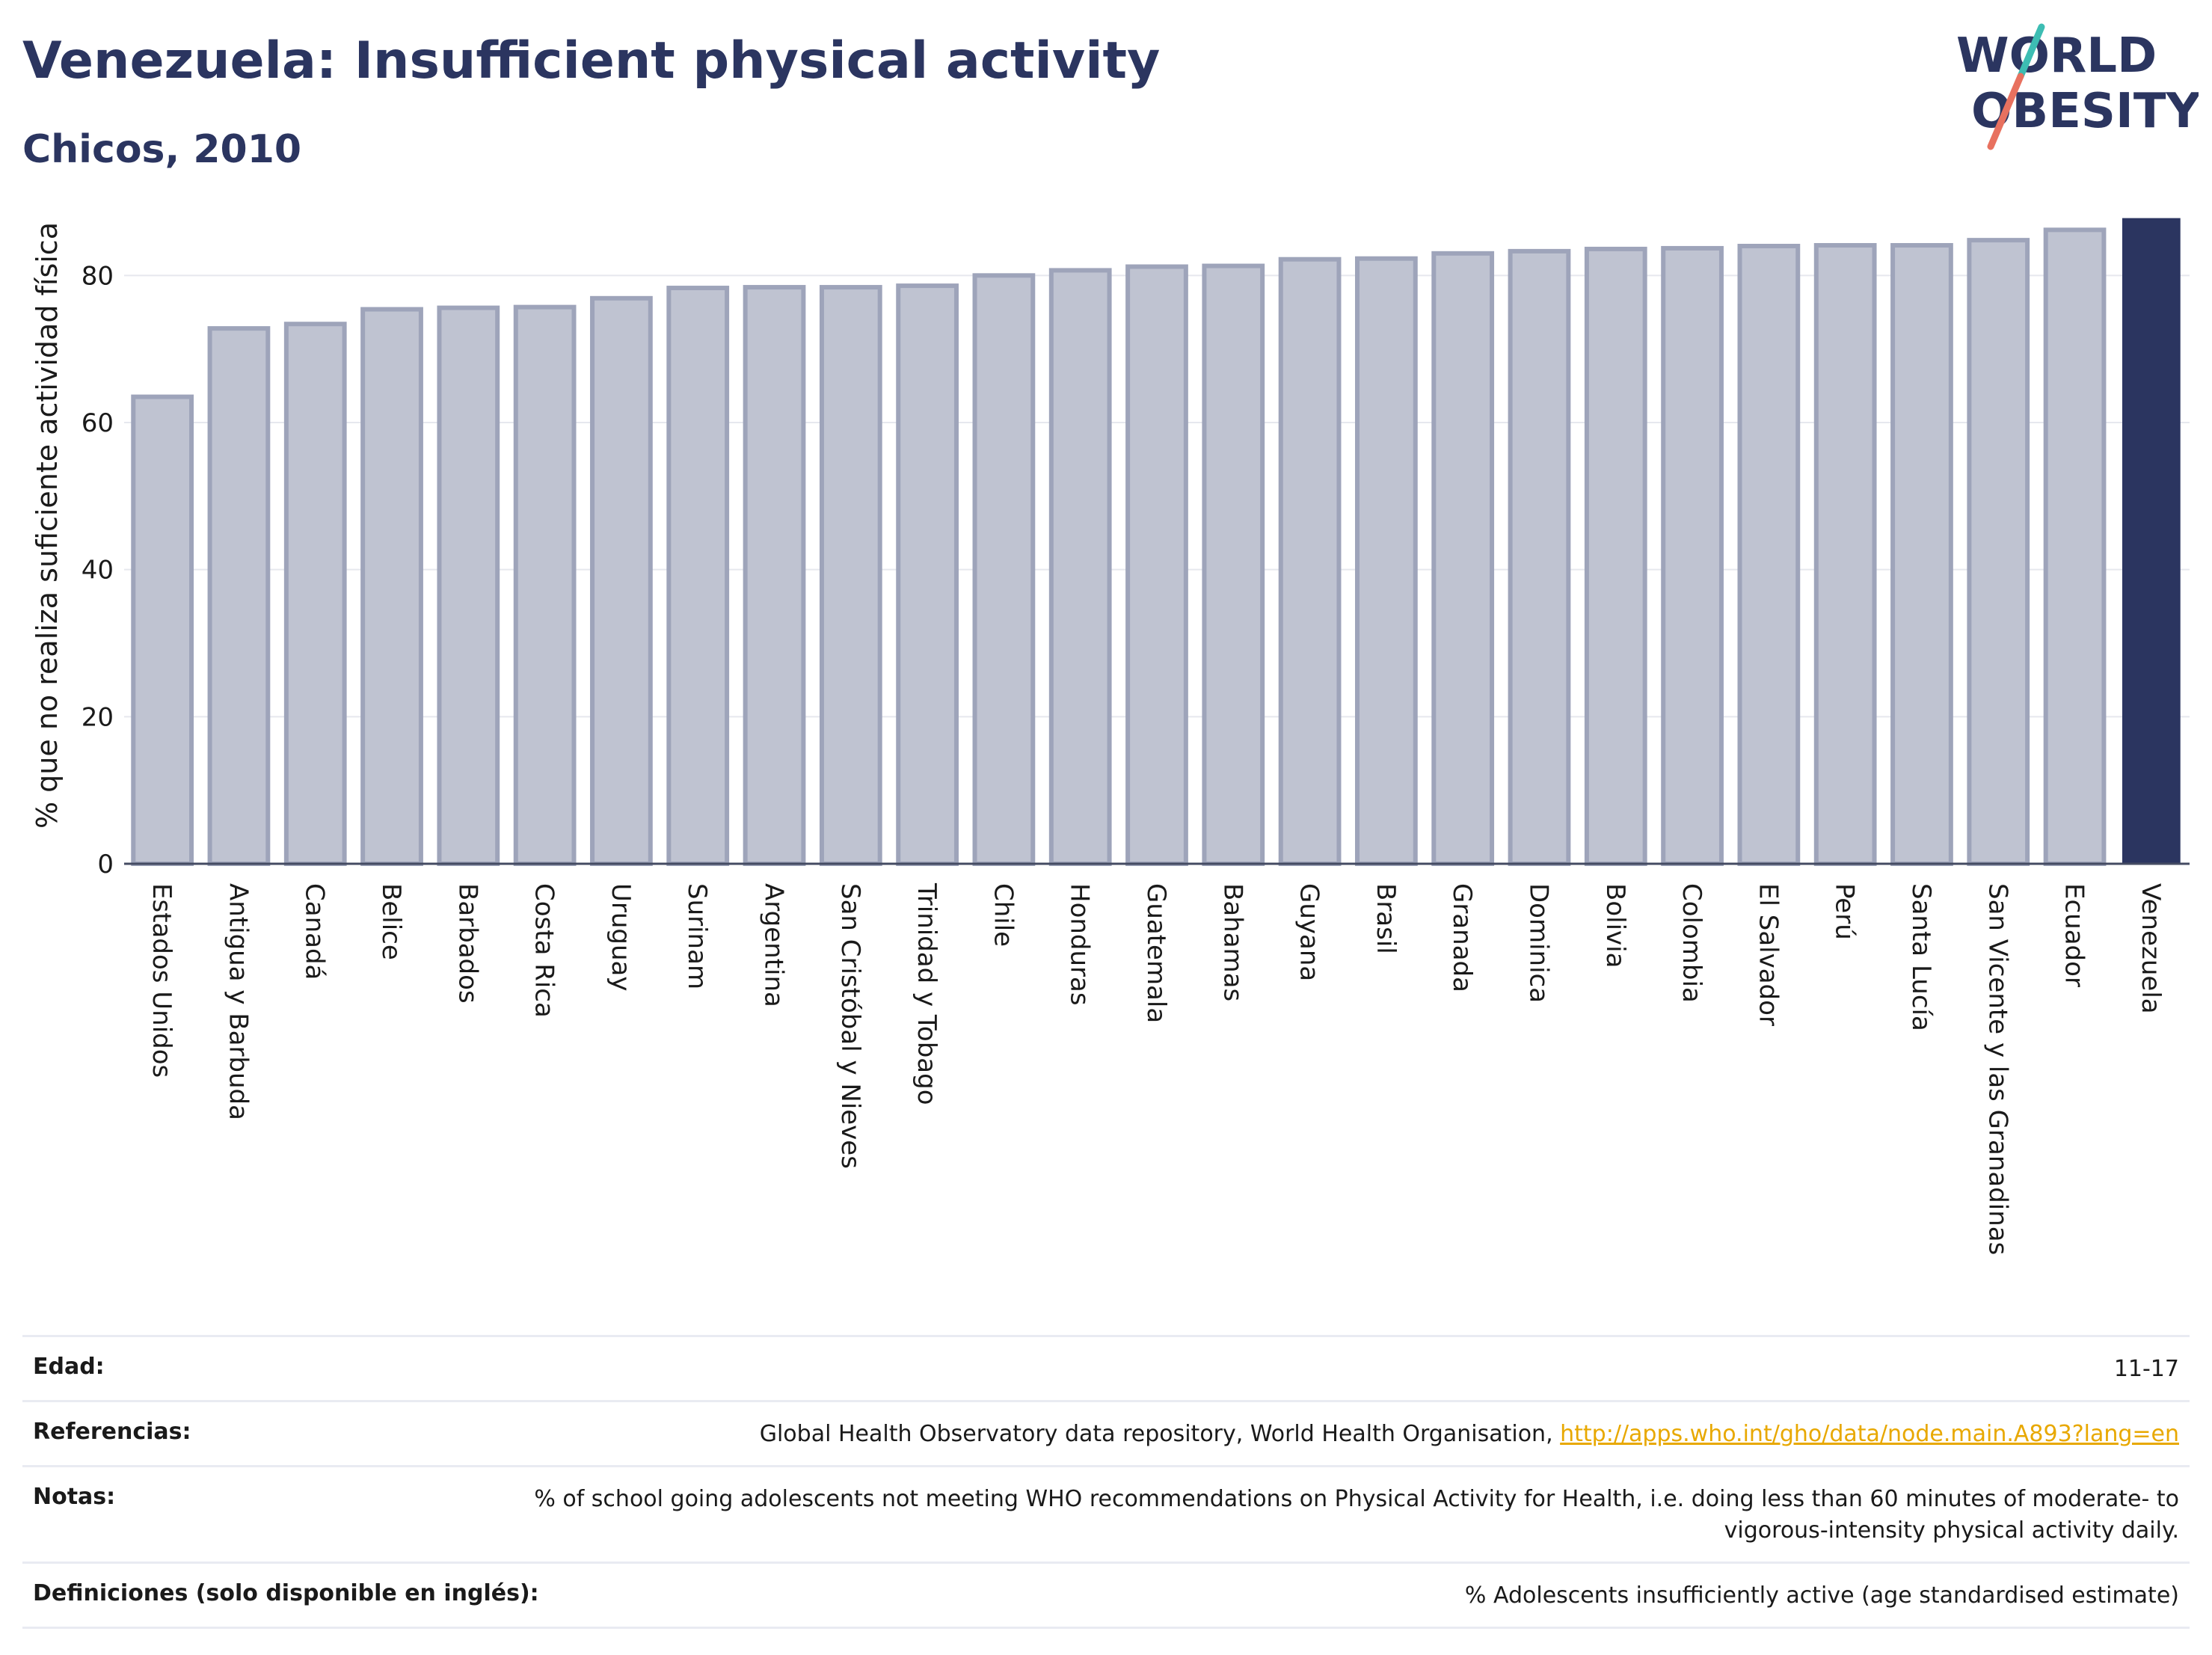 The width and height of the screenshot is (2212, 1655). Describe the element at coordinates (774, 945) in the screenshot. I see `x-tick-label: Argentina` at that location.